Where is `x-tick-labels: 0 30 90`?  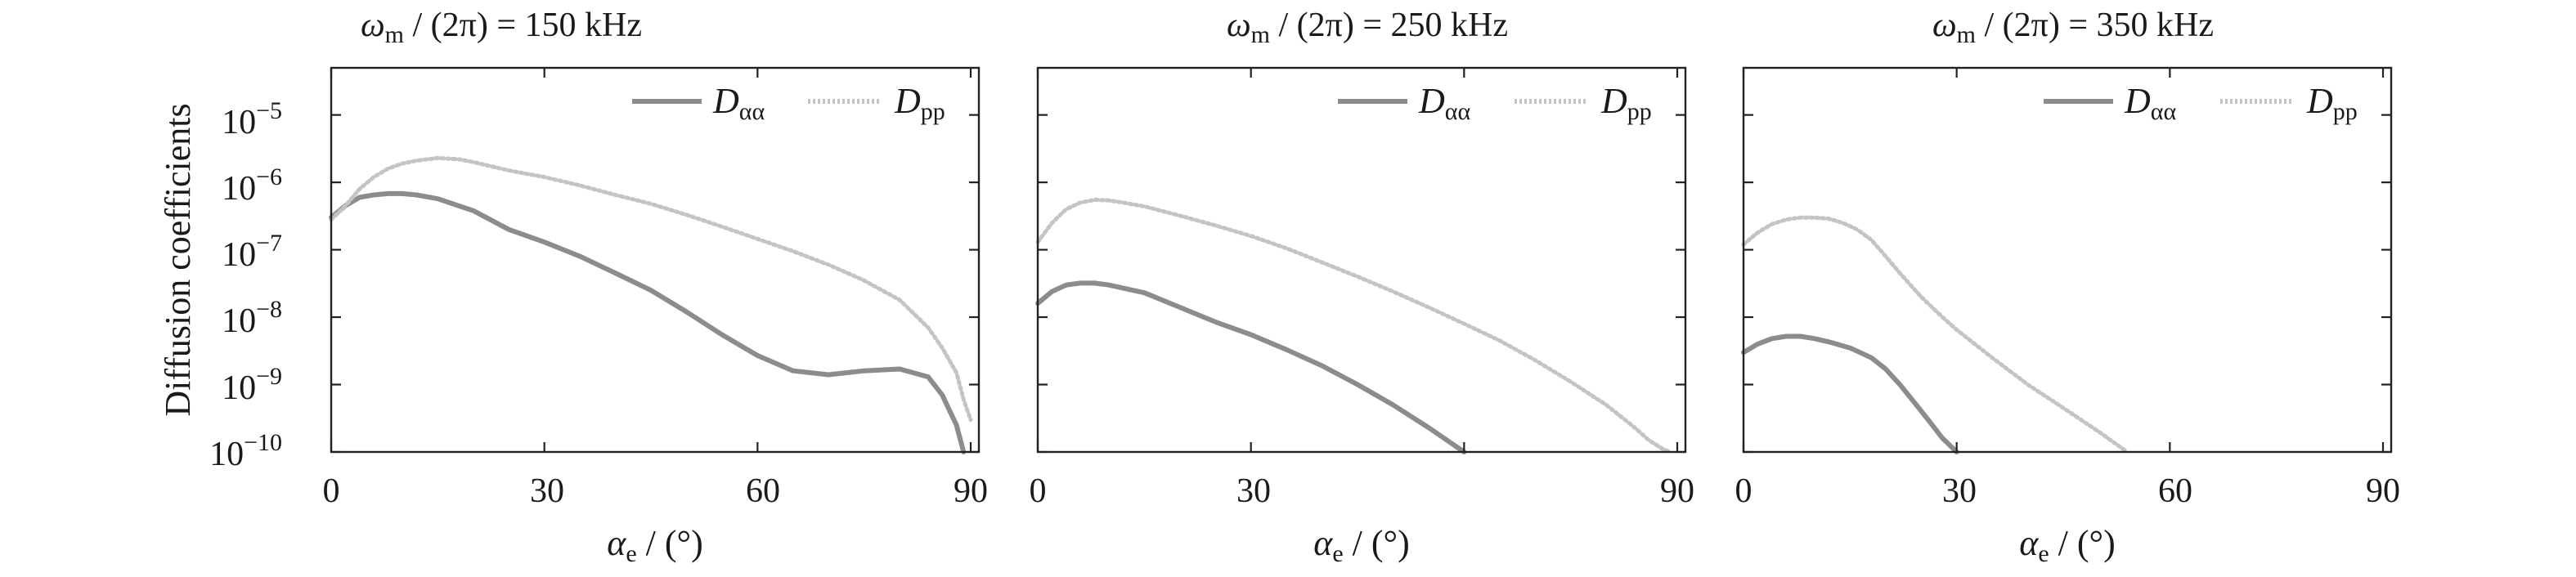
x-tick-labels: 0 30 90 is located at coordinates (1362, 491).